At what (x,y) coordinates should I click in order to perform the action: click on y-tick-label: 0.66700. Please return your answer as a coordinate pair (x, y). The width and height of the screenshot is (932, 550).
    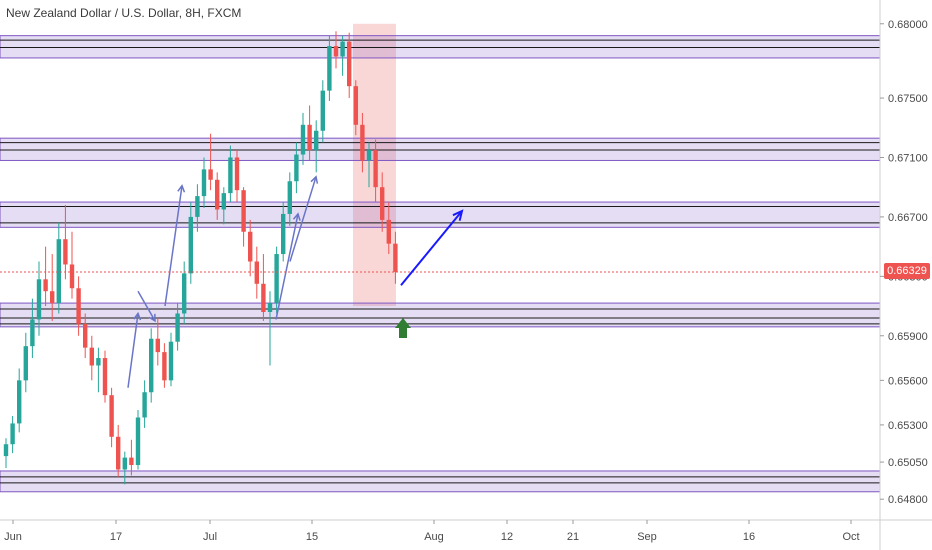
    Looking at the image, I should click on (908, 218).